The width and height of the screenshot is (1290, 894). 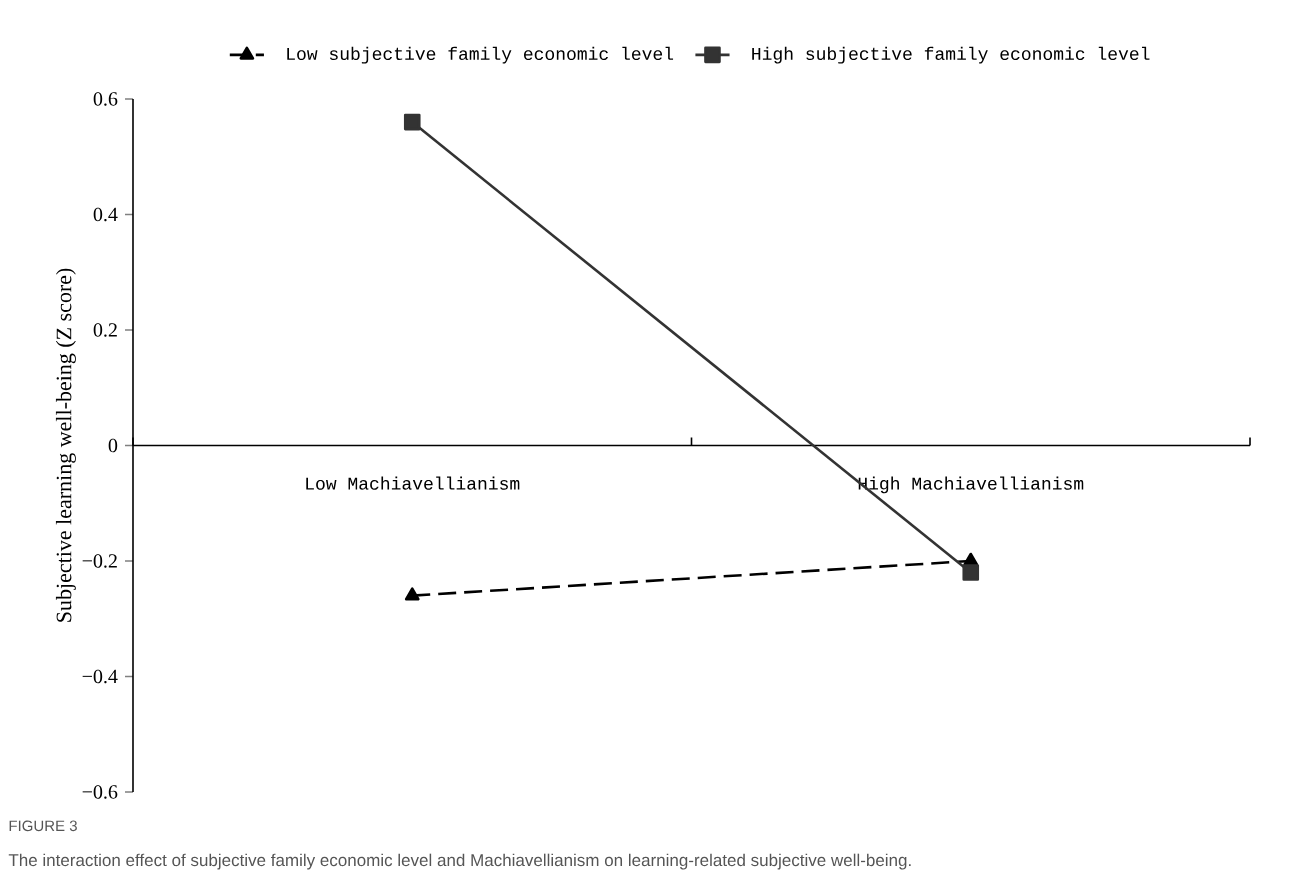 What do you see at coordinates (480, 55) in the screenshot?
I see `legend-label: Low subjective family economic level` at bounding box center [480, 55].